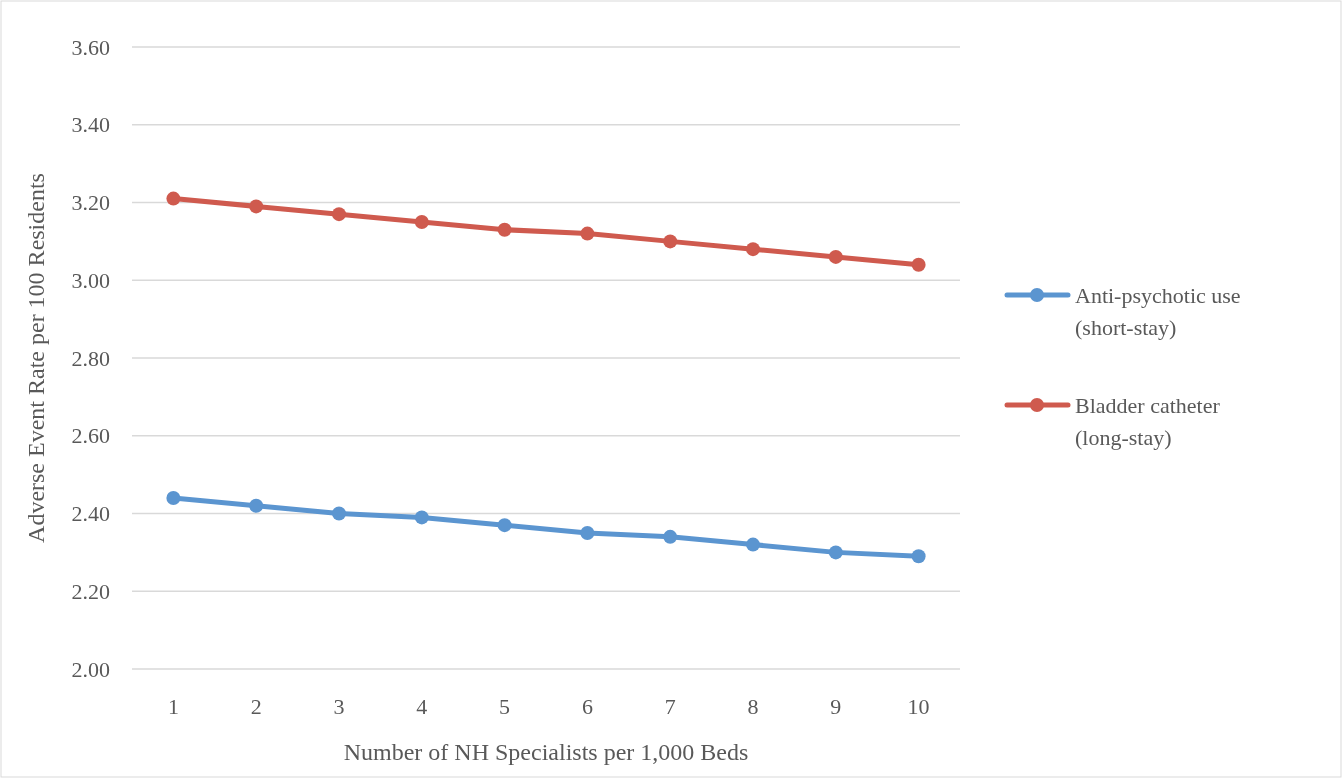  I want to click on x-axis-title: Number of NH Specialists per 1,000 Beds, so click(546, 752).